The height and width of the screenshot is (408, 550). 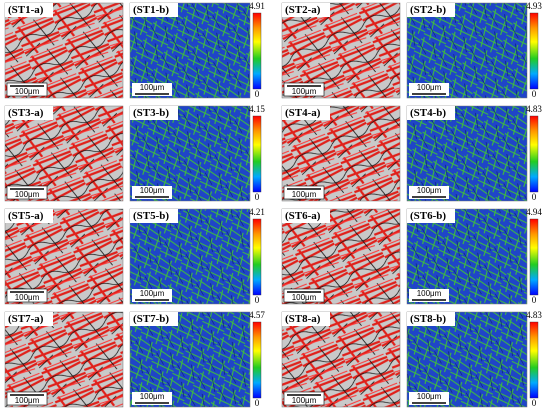 What do you see at coordinates (26, 10) in the screenshot?
I see `panel-label: (ST1-a)` at bounding box center [26, 10].